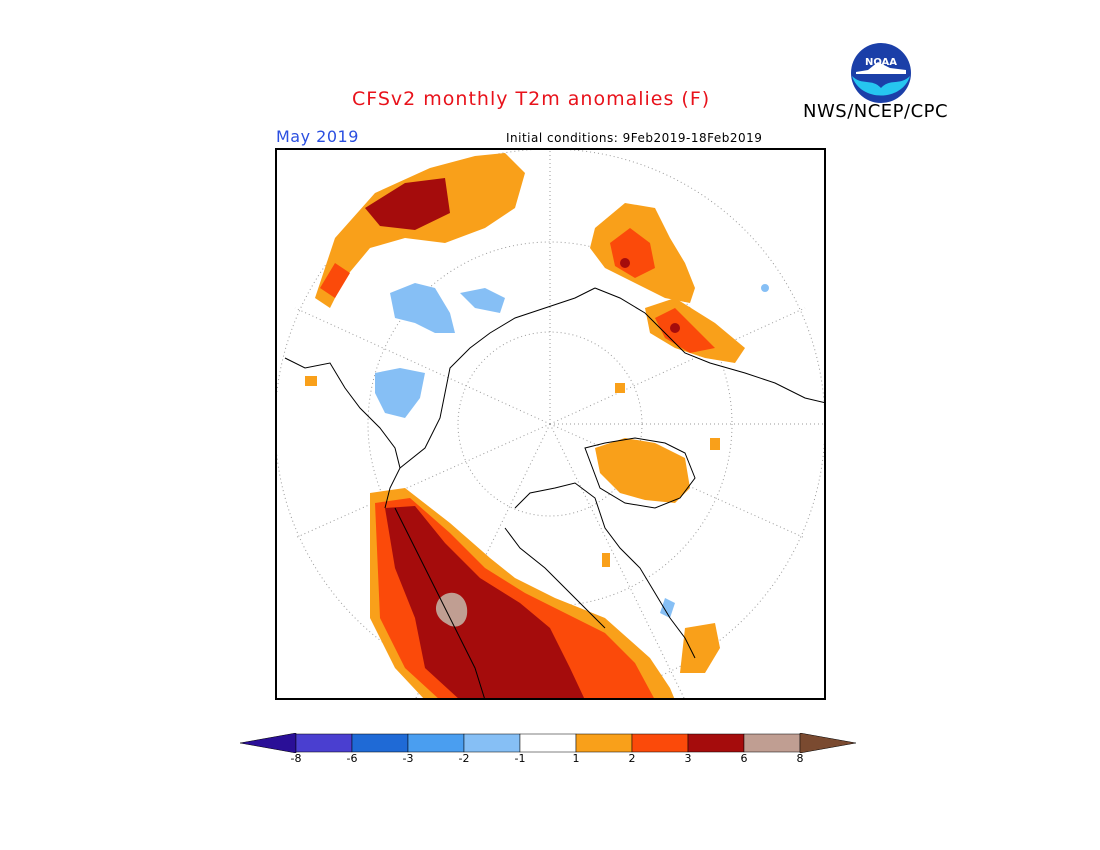 The width and height of the screenshot is (1100, 850). Describe the element at coordinates (688, 758) in the screenshot. I see `colorbar-tick-label: 3` at that location.